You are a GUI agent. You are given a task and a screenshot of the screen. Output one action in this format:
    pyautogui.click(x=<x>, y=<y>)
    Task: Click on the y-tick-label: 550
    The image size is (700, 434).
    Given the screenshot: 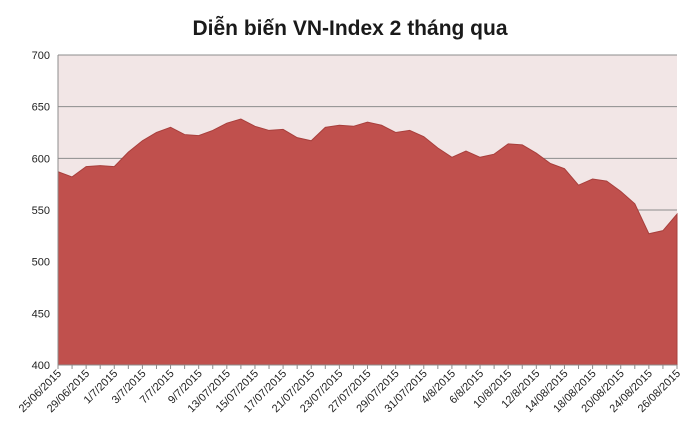 What is the action you would take?
    pyautogui.click(x=41, y=211)
    